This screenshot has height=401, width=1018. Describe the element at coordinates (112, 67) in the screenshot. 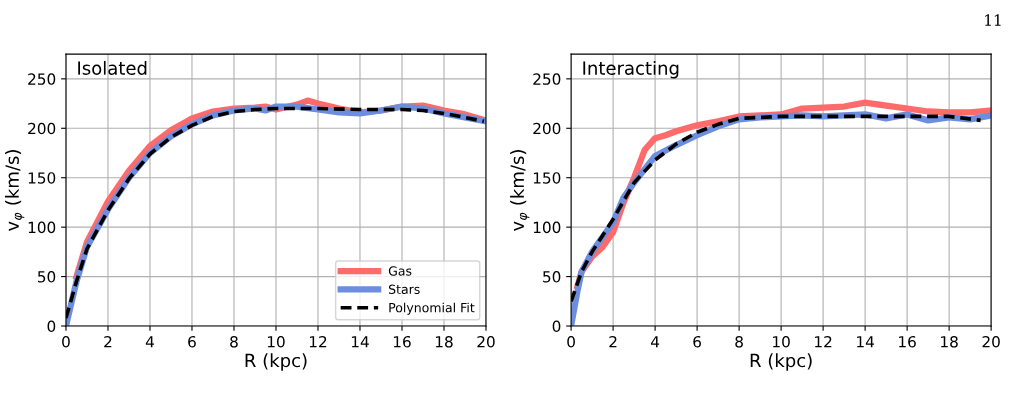

I see `chart-title: Isolated` at that location.